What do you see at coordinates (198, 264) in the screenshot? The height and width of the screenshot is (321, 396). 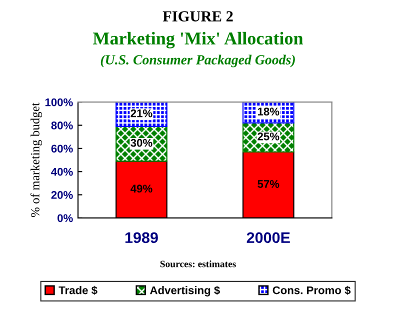 I see `source-note: Sources: estimates` at bounding box center [198, 264].